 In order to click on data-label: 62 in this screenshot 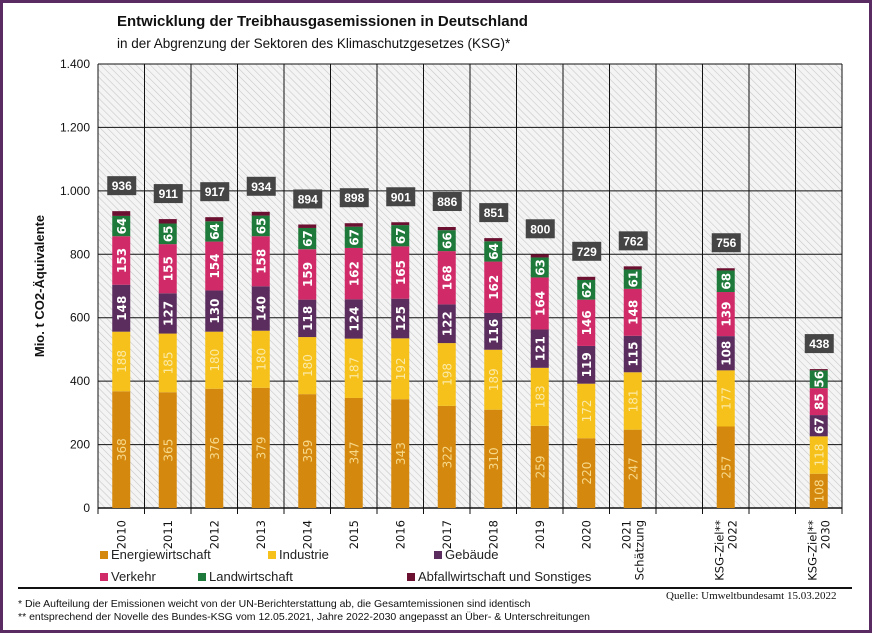, I will do `click(587, 289)`.